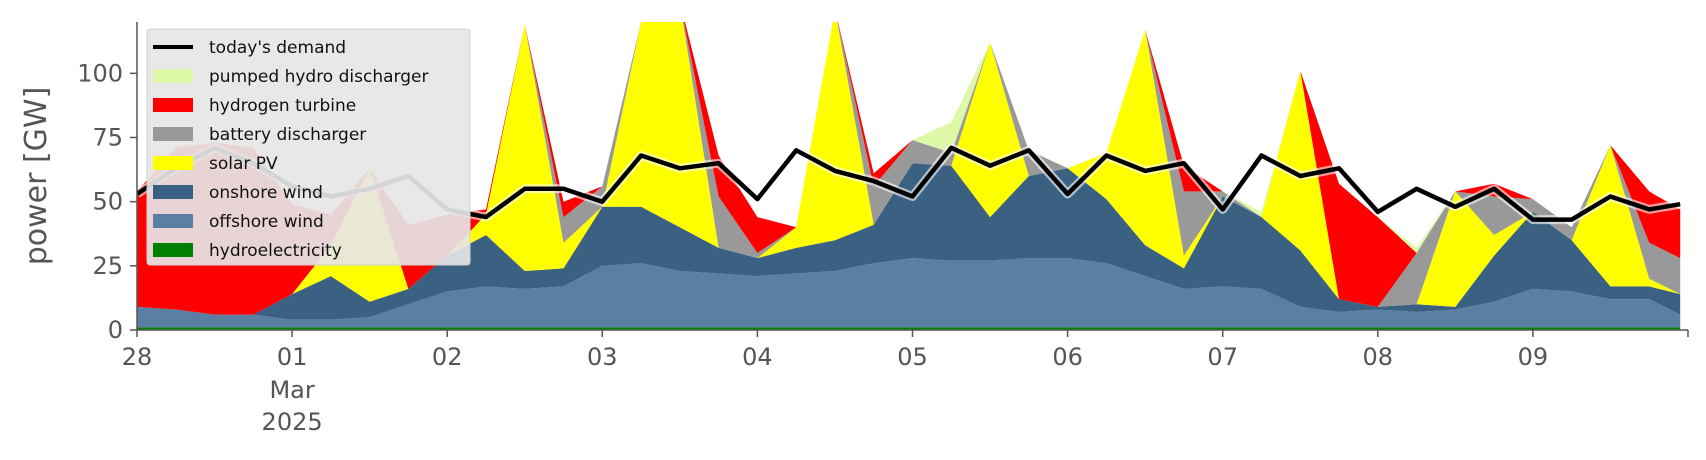 The image size is (1706, 460). I want to click on x-tick-label: 09, so click(1533, 357).